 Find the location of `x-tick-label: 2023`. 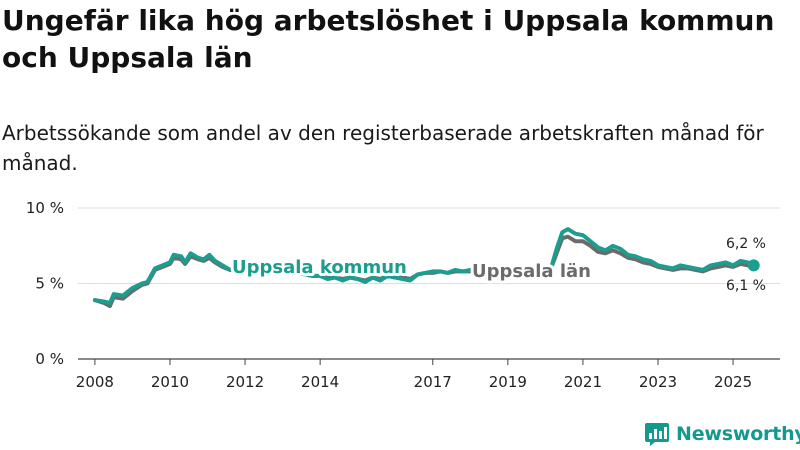

x-tick-label: 2023 is located at coordinates (658, 382).